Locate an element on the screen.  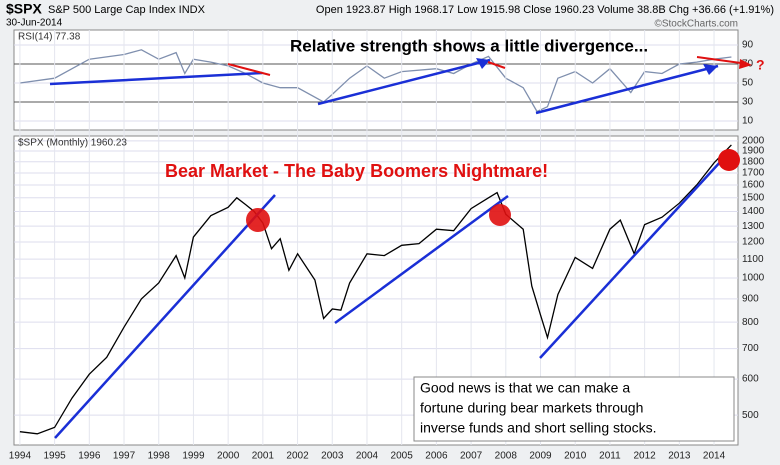
y-tick-label: 1600 is located at coordinates (753, 185).